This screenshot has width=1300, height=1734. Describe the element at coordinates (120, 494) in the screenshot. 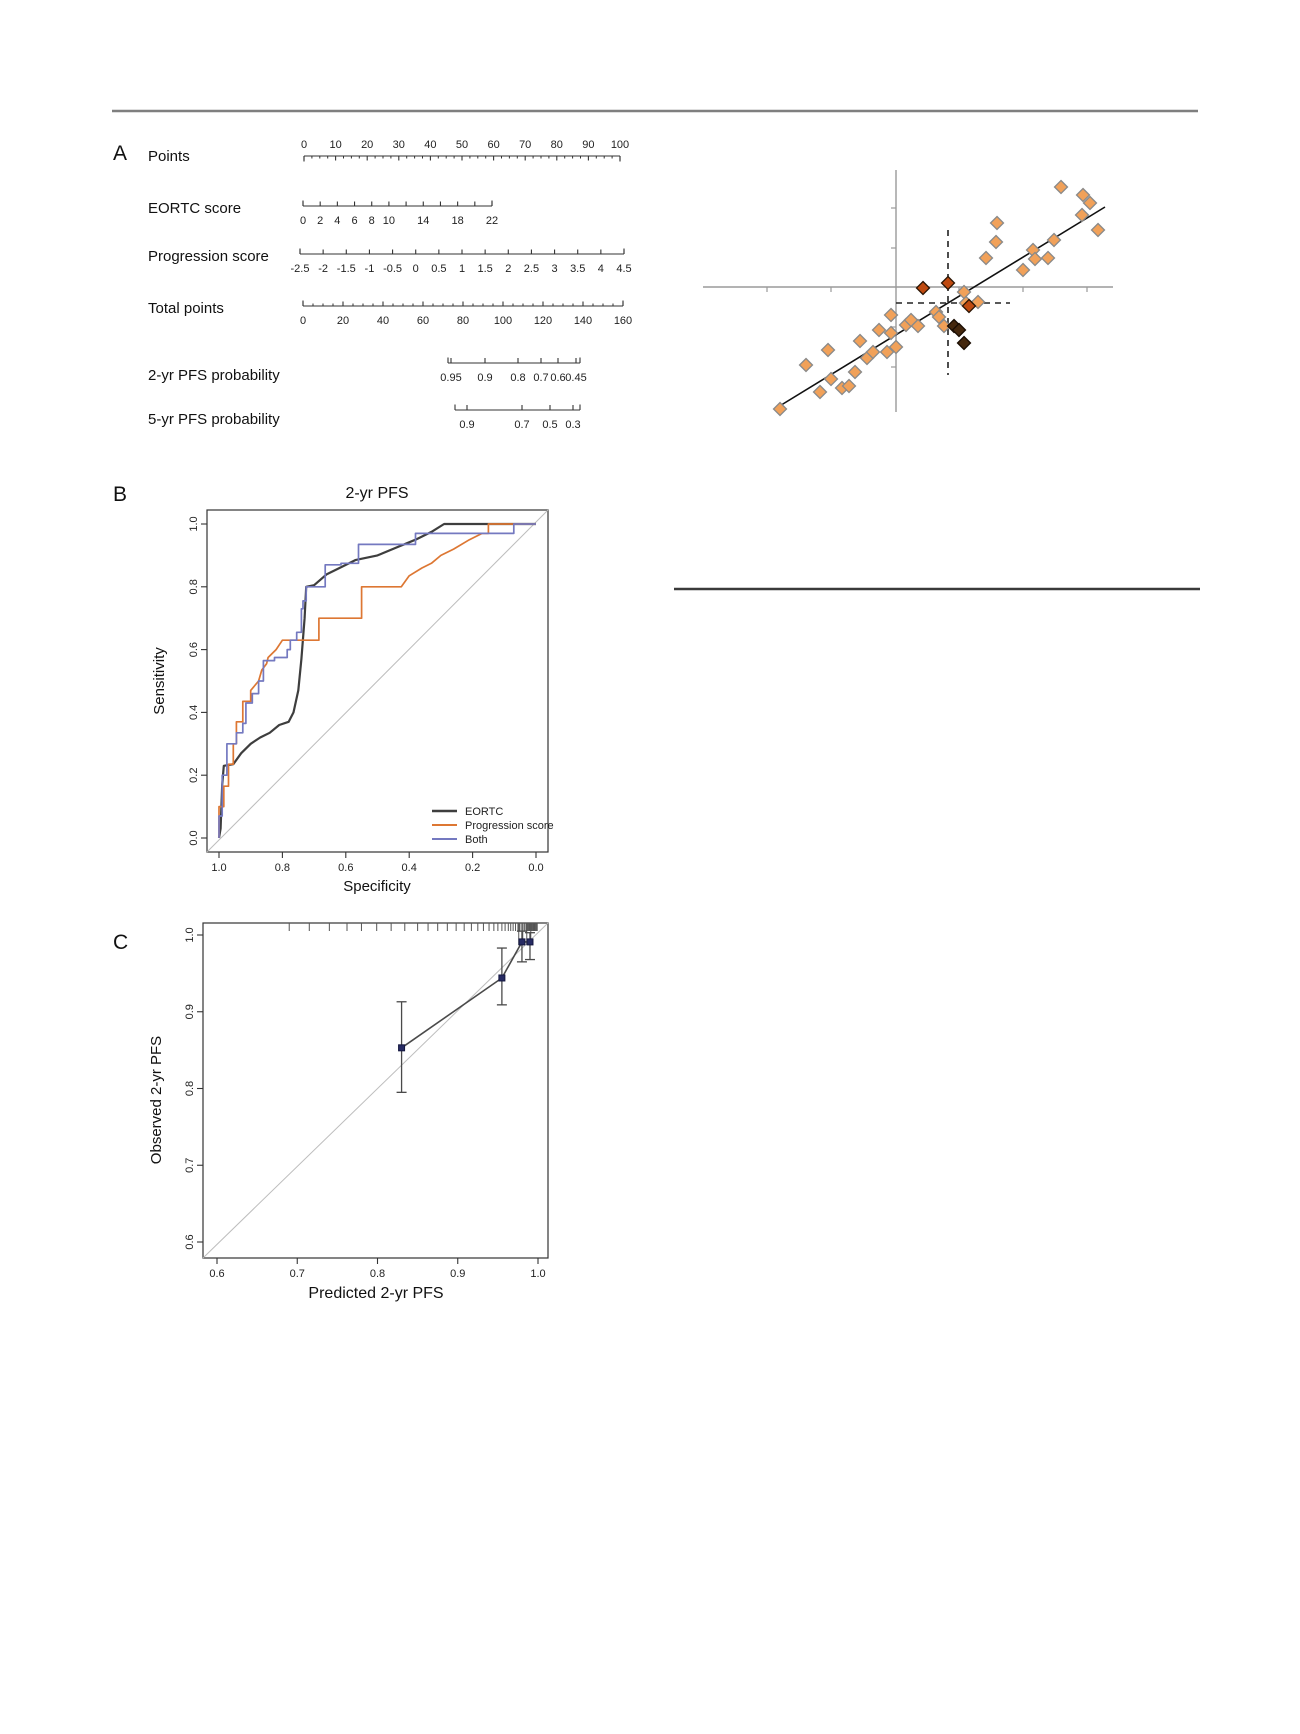

I see `panel-b-label: B` at that location.